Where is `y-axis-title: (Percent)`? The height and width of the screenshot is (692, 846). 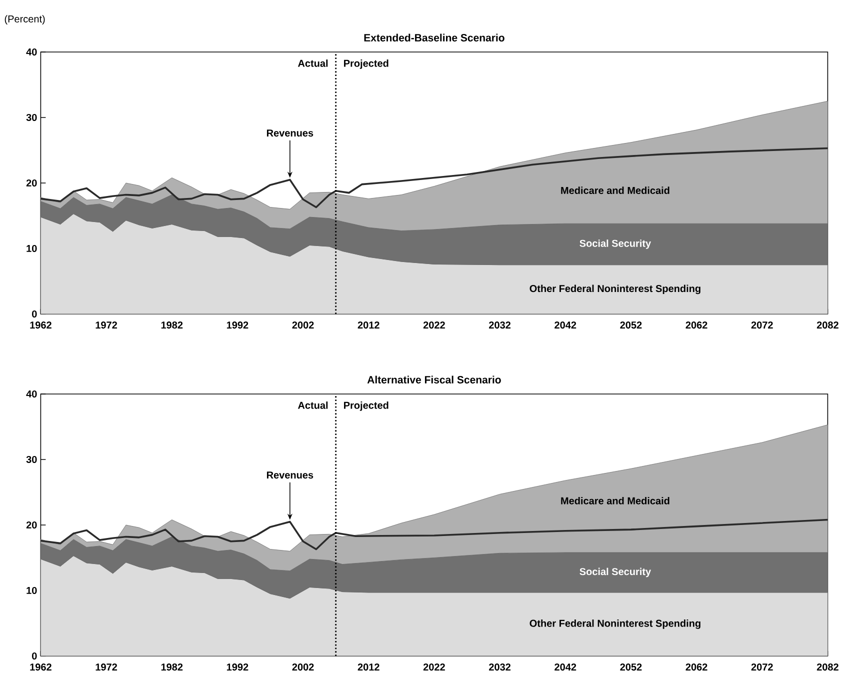 y-axis-title: (Percent) is located at coordinates (24, 19).